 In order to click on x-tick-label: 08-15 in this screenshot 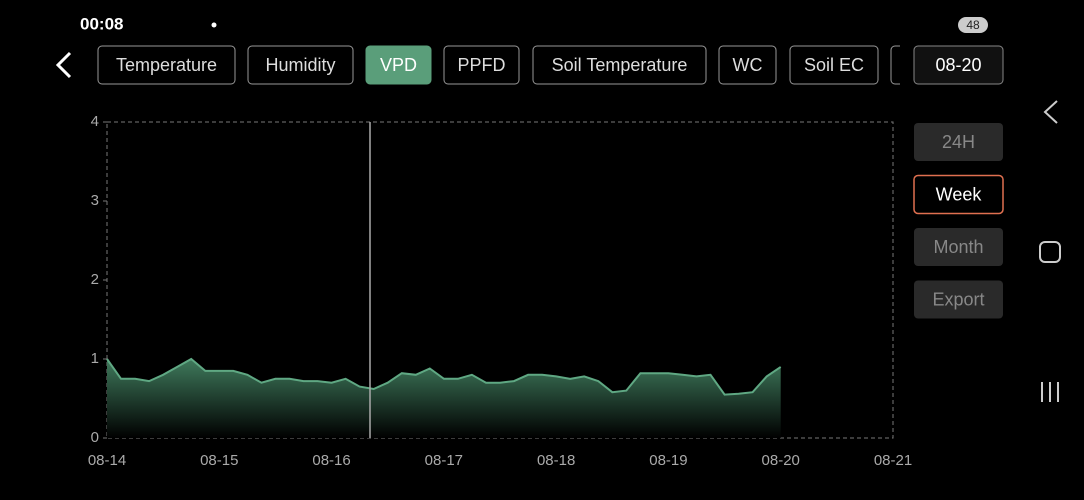, I will do `click(219, 460)`.